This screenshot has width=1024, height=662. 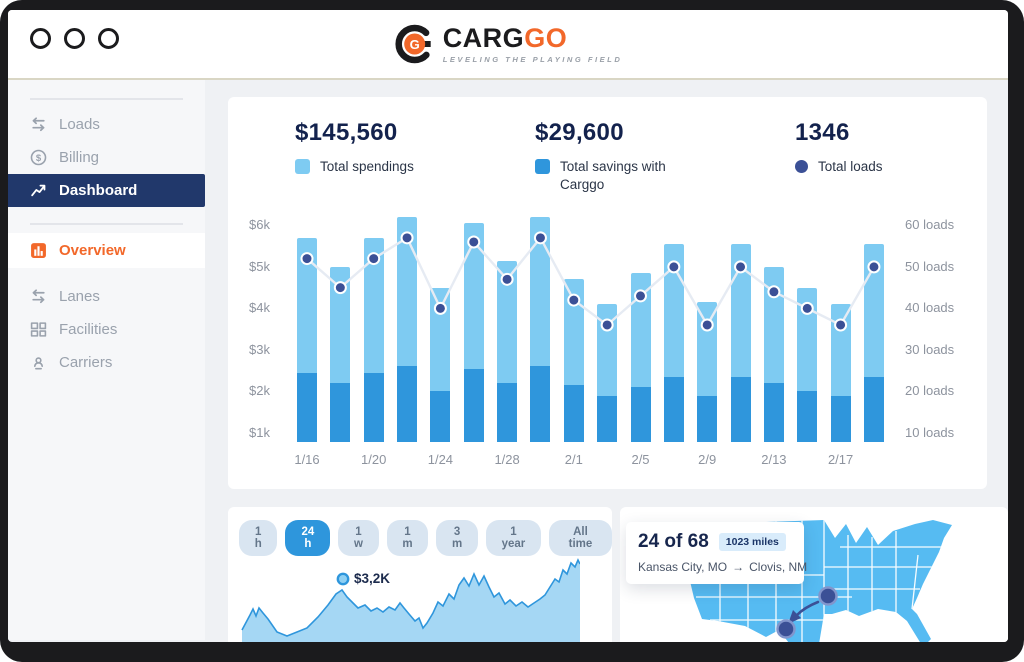 I want to click on sidebar-item-dashboard: Dashboard, so click(x=106, y=190).